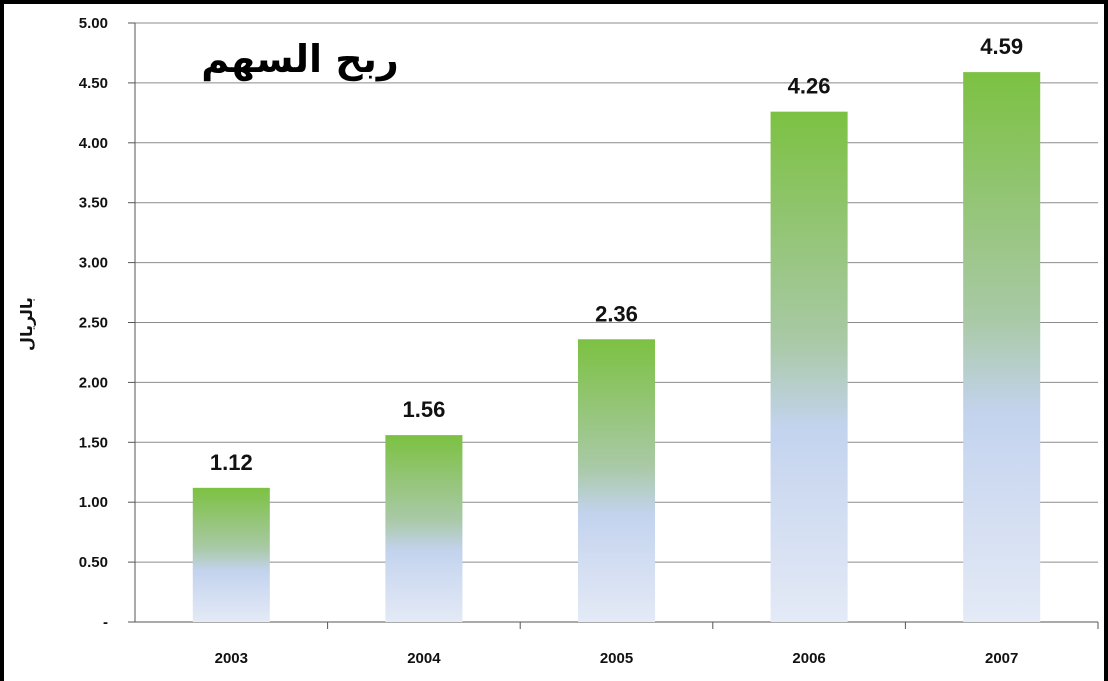 The image size is (1108, 681). Describe the element at coordinates (423, 409) in the screenshot. I see `data-label-2004: 1.56` at that location.